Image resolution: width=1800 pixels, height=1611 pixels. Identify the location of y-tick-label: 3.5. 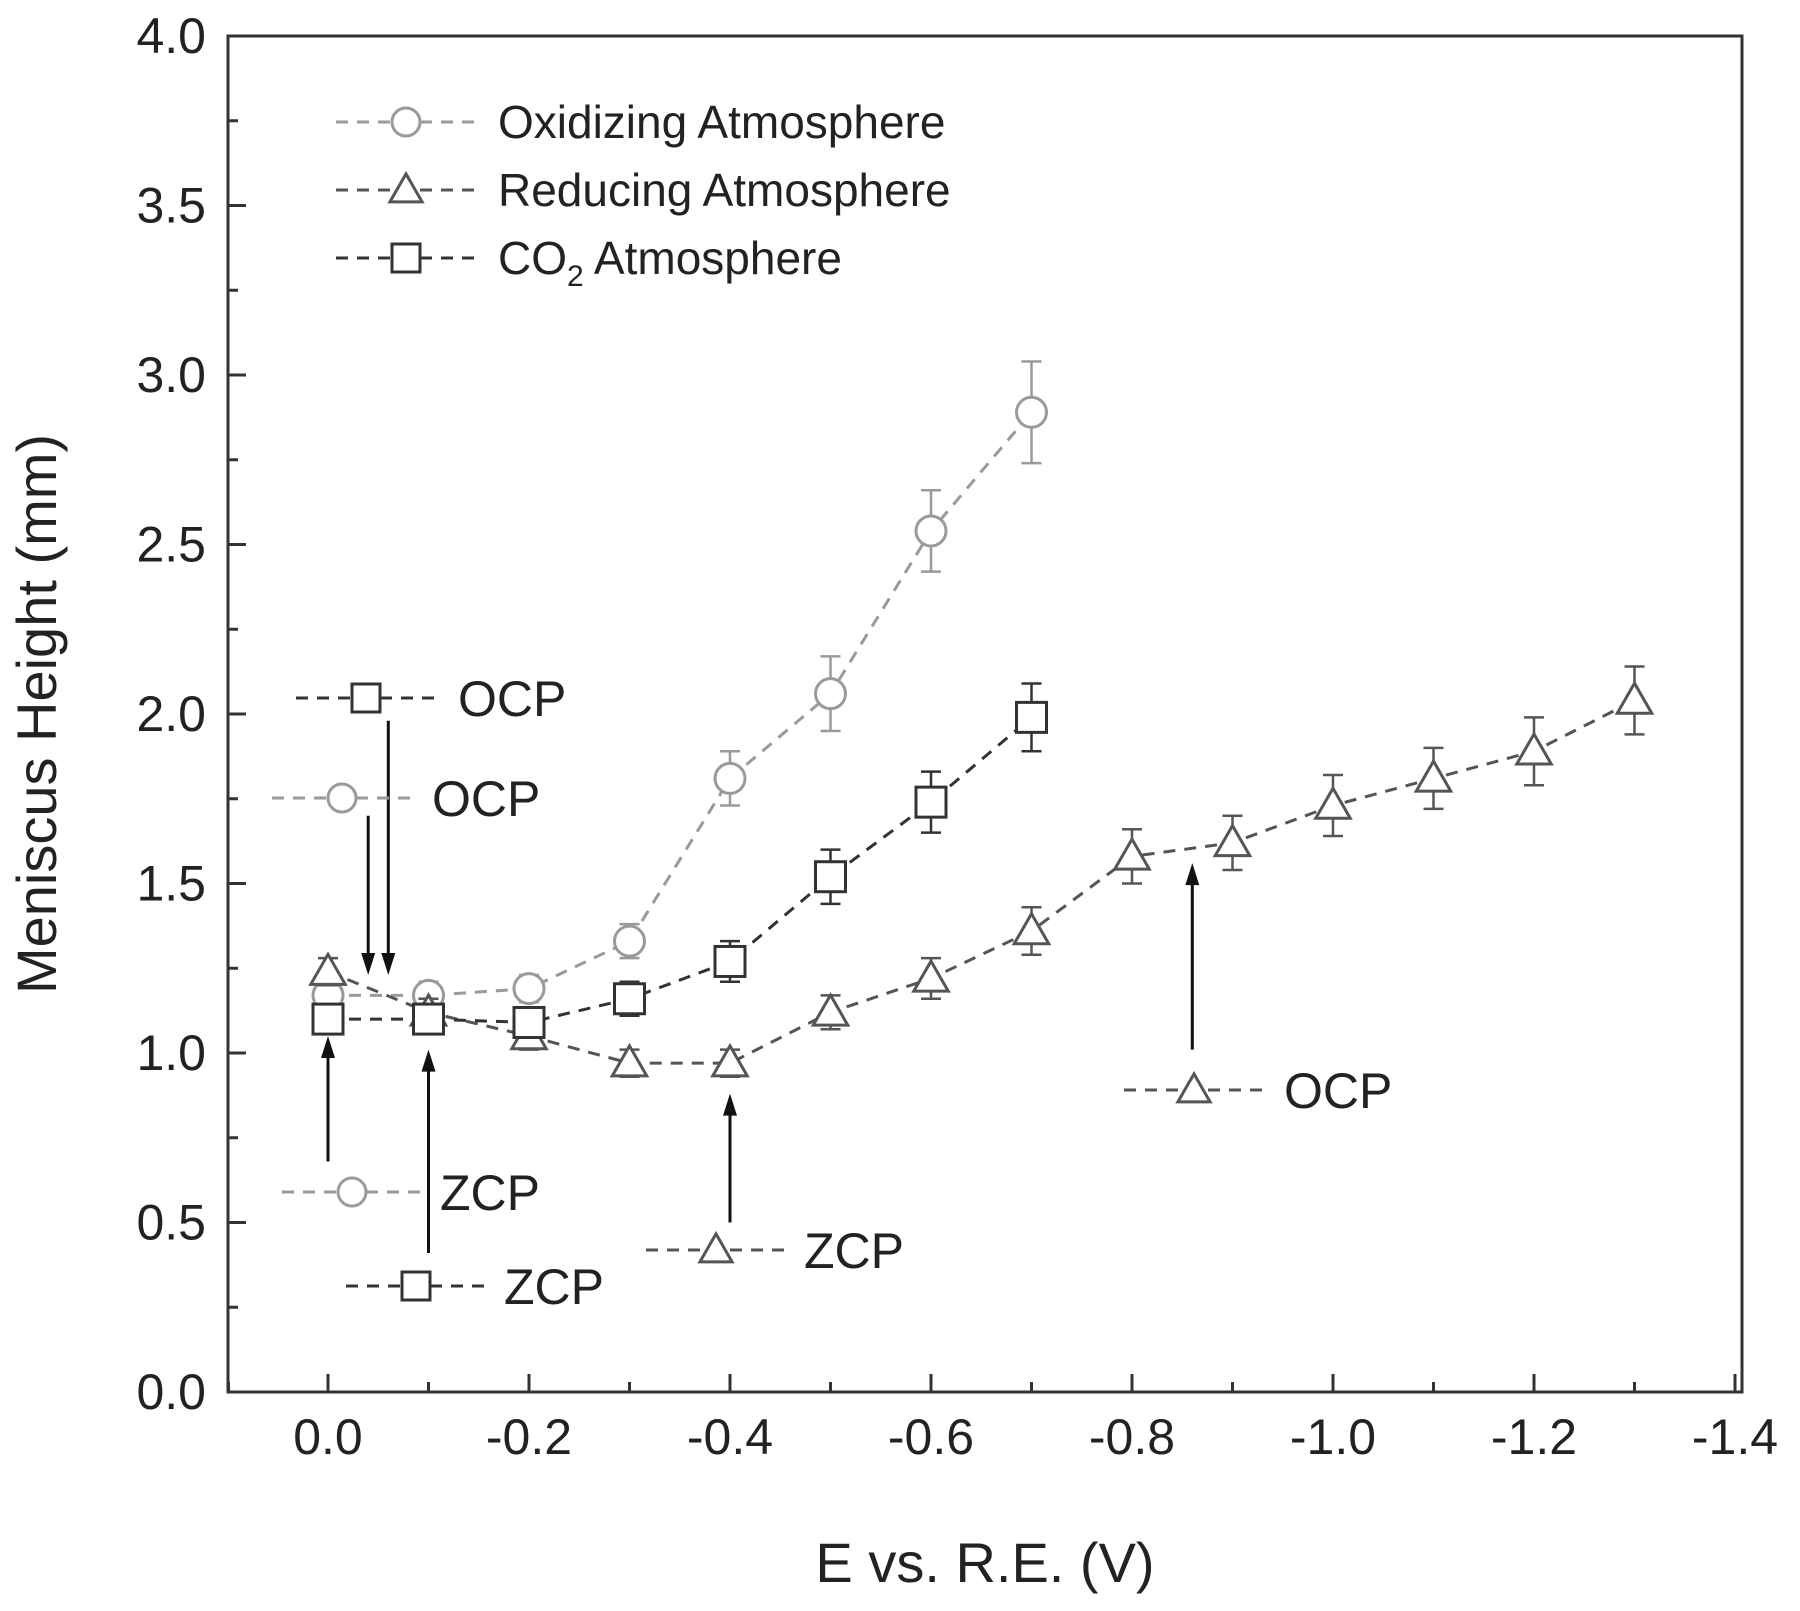
(171, 206).